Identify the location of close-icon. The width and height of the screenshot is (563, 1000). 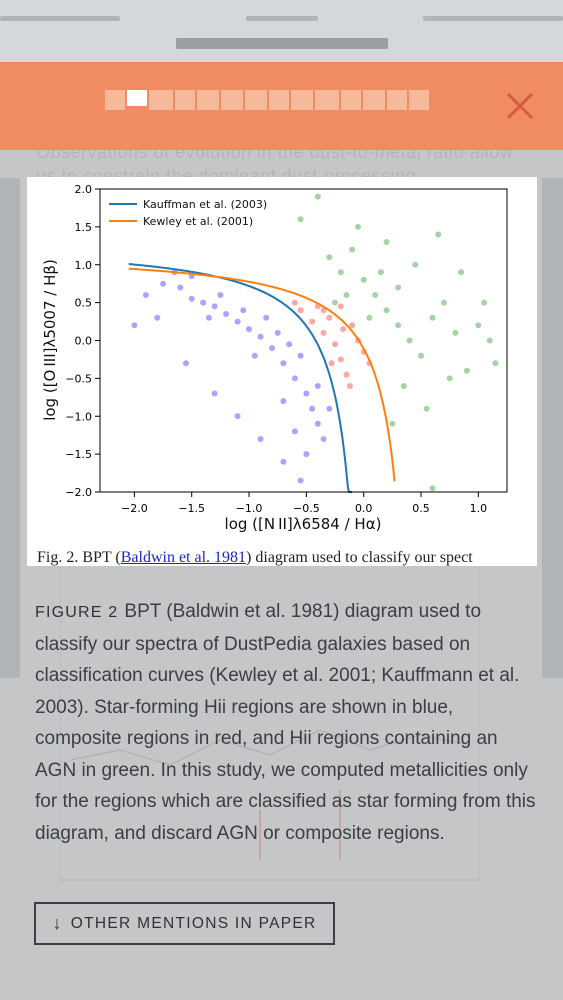
(520, 106).